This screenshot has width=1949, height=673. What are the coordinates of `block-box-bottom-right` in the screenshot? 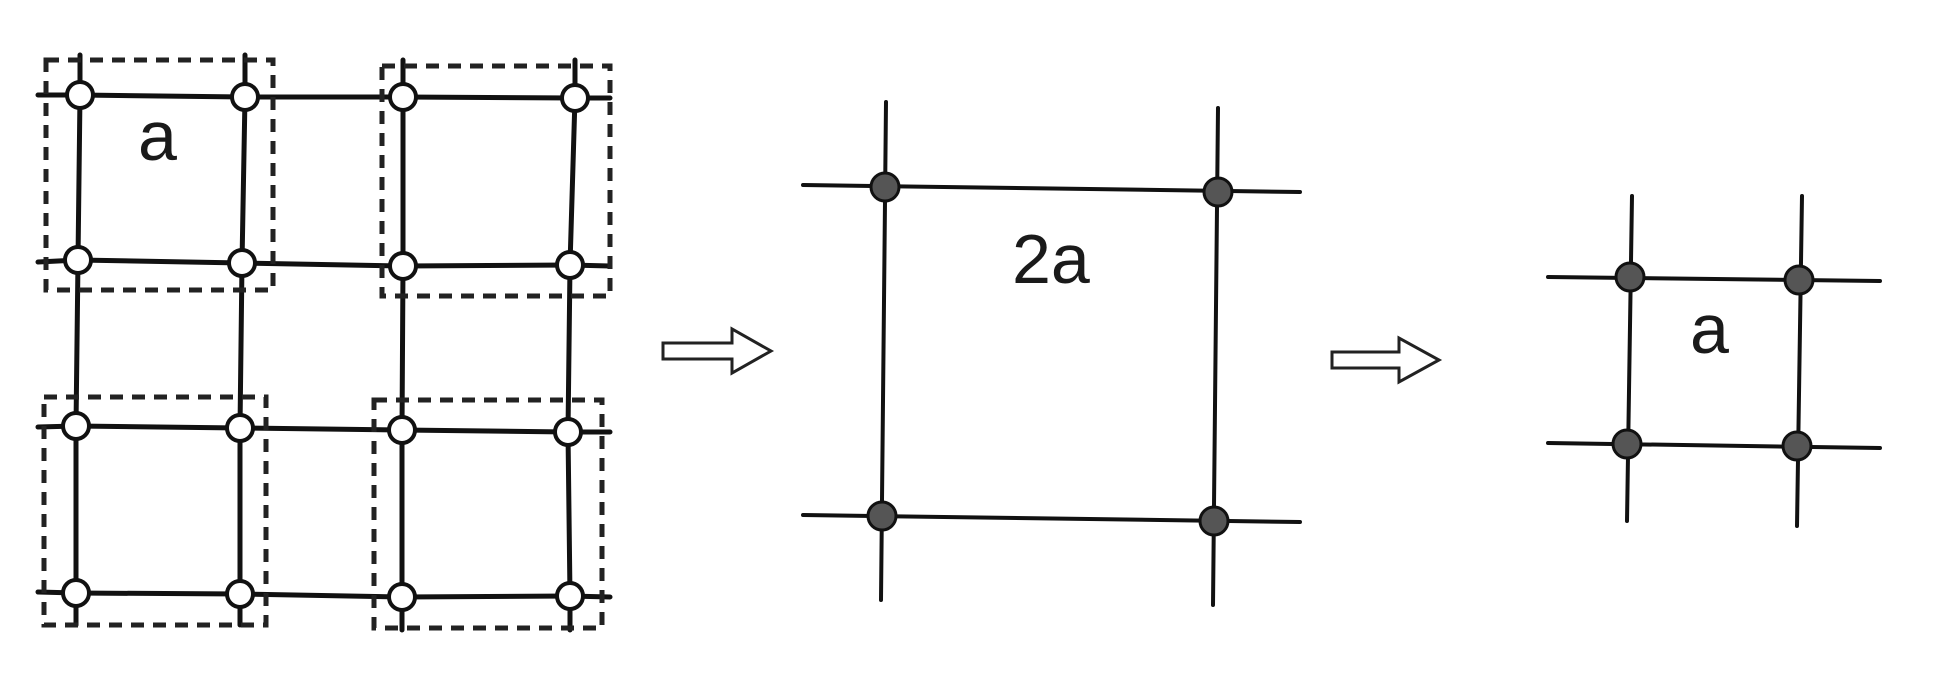 It's located at (488, 514).